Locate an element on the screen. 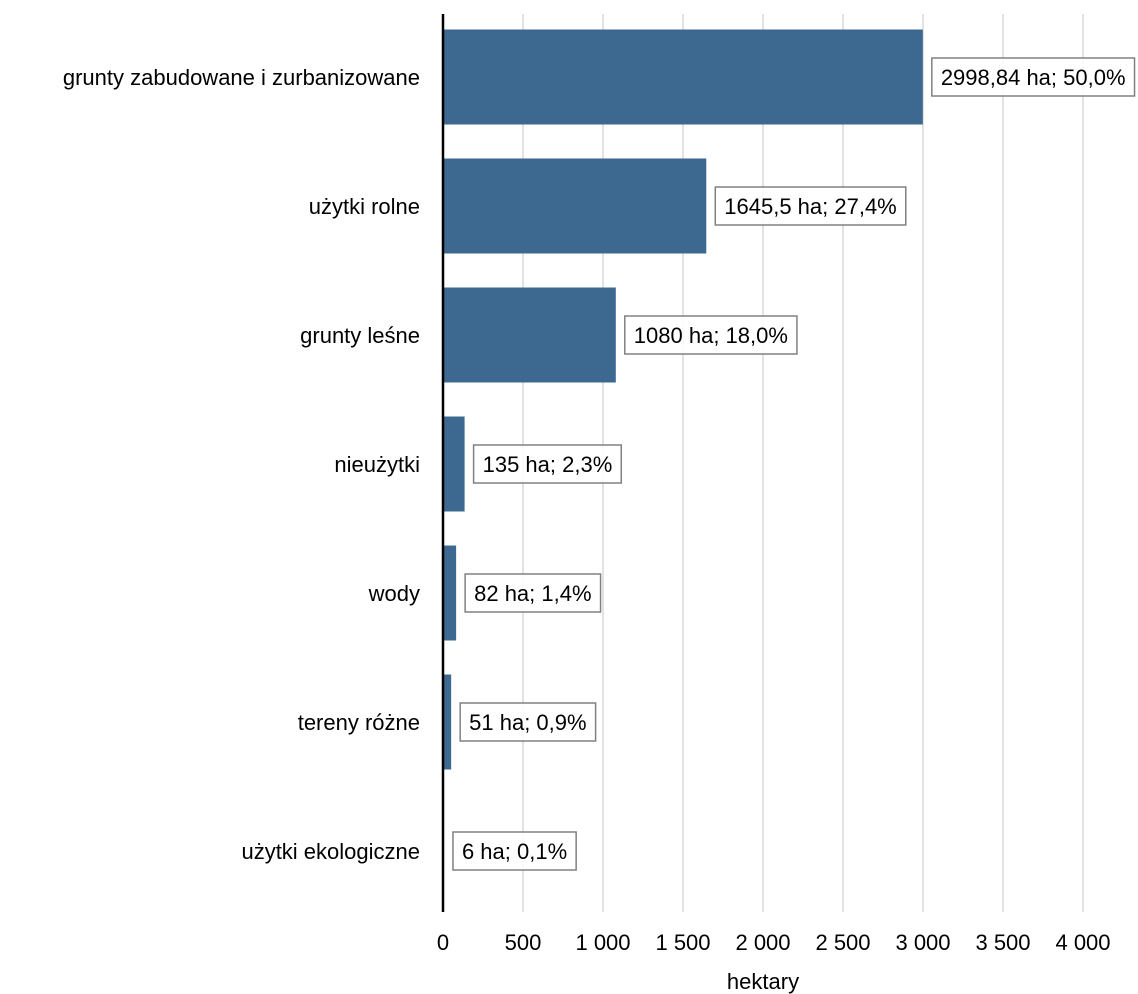 This screenshot has height=994, width=1138. category-label: grunty leśne is located at coordinates (360, 335).